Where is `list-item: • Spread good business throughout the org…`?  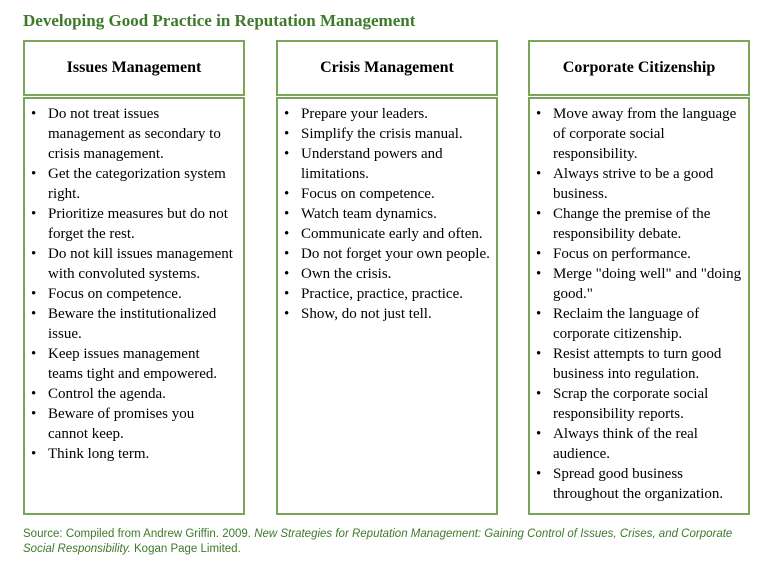 list-item: • Spread good business throughout the org… is located at coordinates (636, 484).